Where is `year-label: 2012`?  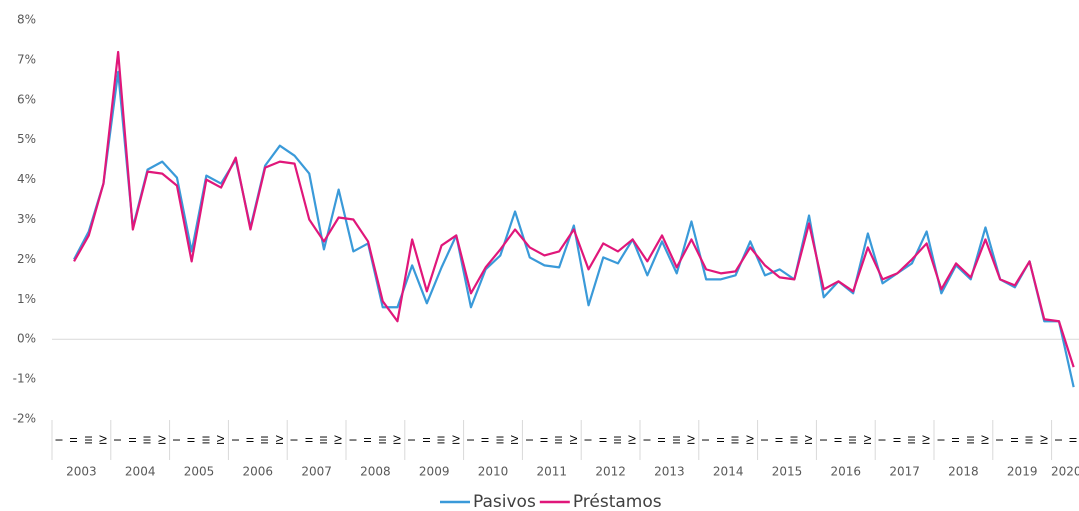 year-label: 2012 is located at coordinates (610, 472).